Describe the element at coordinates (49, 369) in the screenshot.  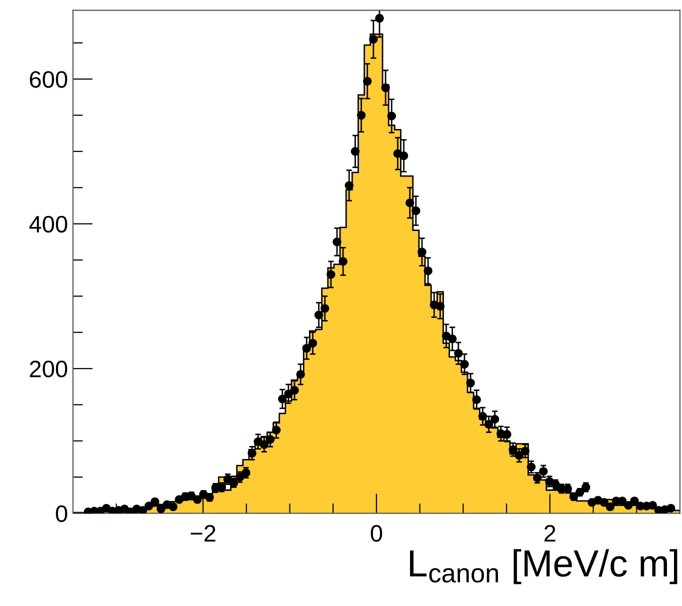
I see `y-tick-label: 200` at that location.